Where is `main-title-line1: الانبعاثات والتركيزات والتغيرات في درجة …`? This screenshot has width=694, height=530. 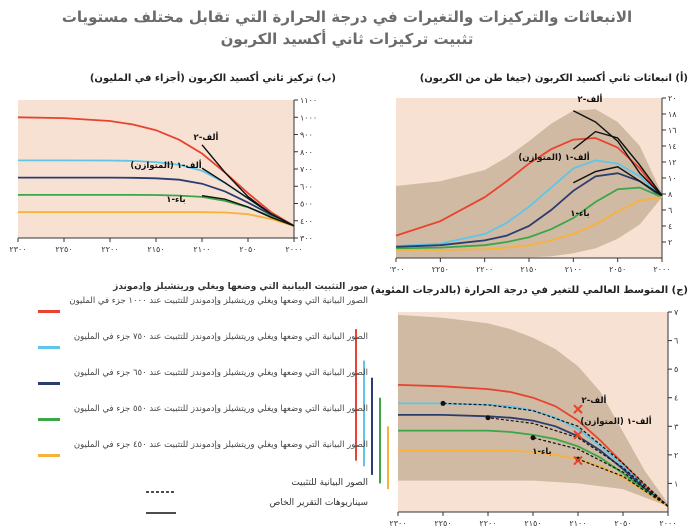 main-title-line1: الانبعاثات والتركيزات والتغيرات في درجة … is located at coordinates (347, 17).